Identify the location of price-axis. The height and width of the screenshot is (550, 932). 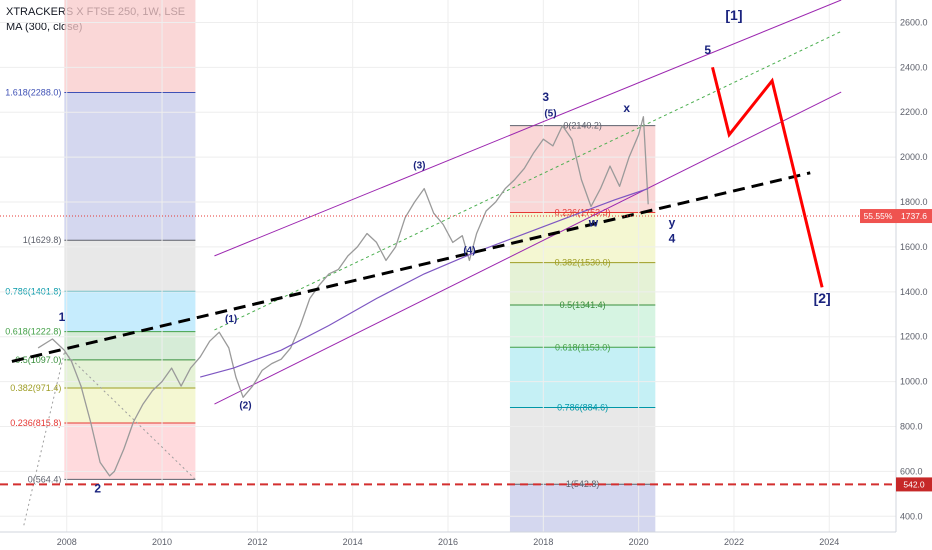
(914, 275).